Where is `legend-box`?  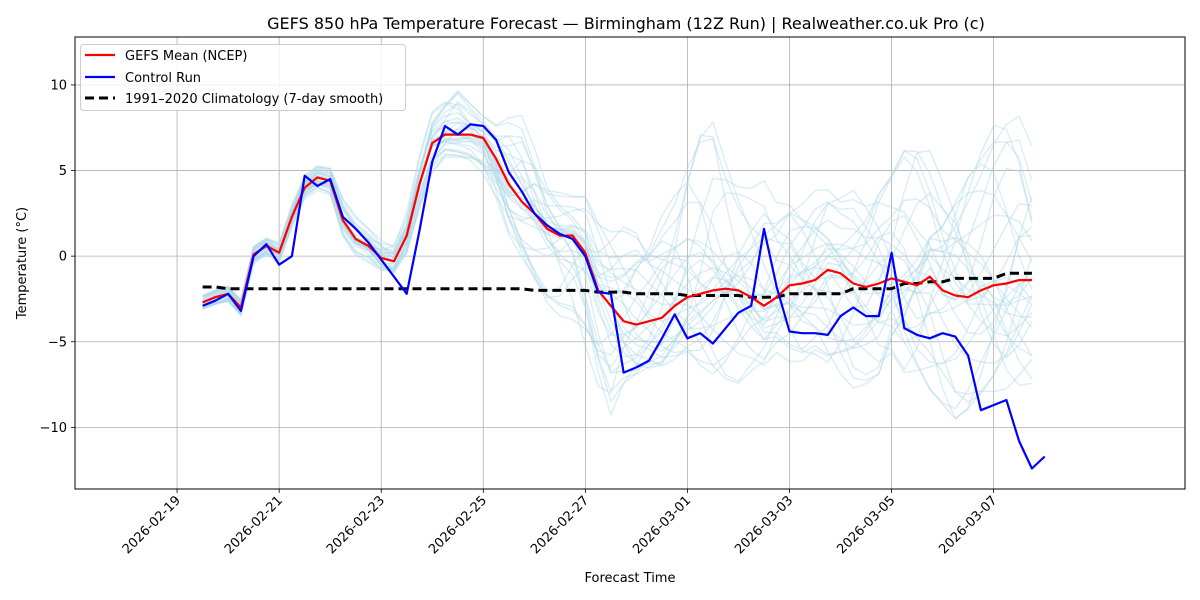 legend-box is located at coordinates (243, 77).